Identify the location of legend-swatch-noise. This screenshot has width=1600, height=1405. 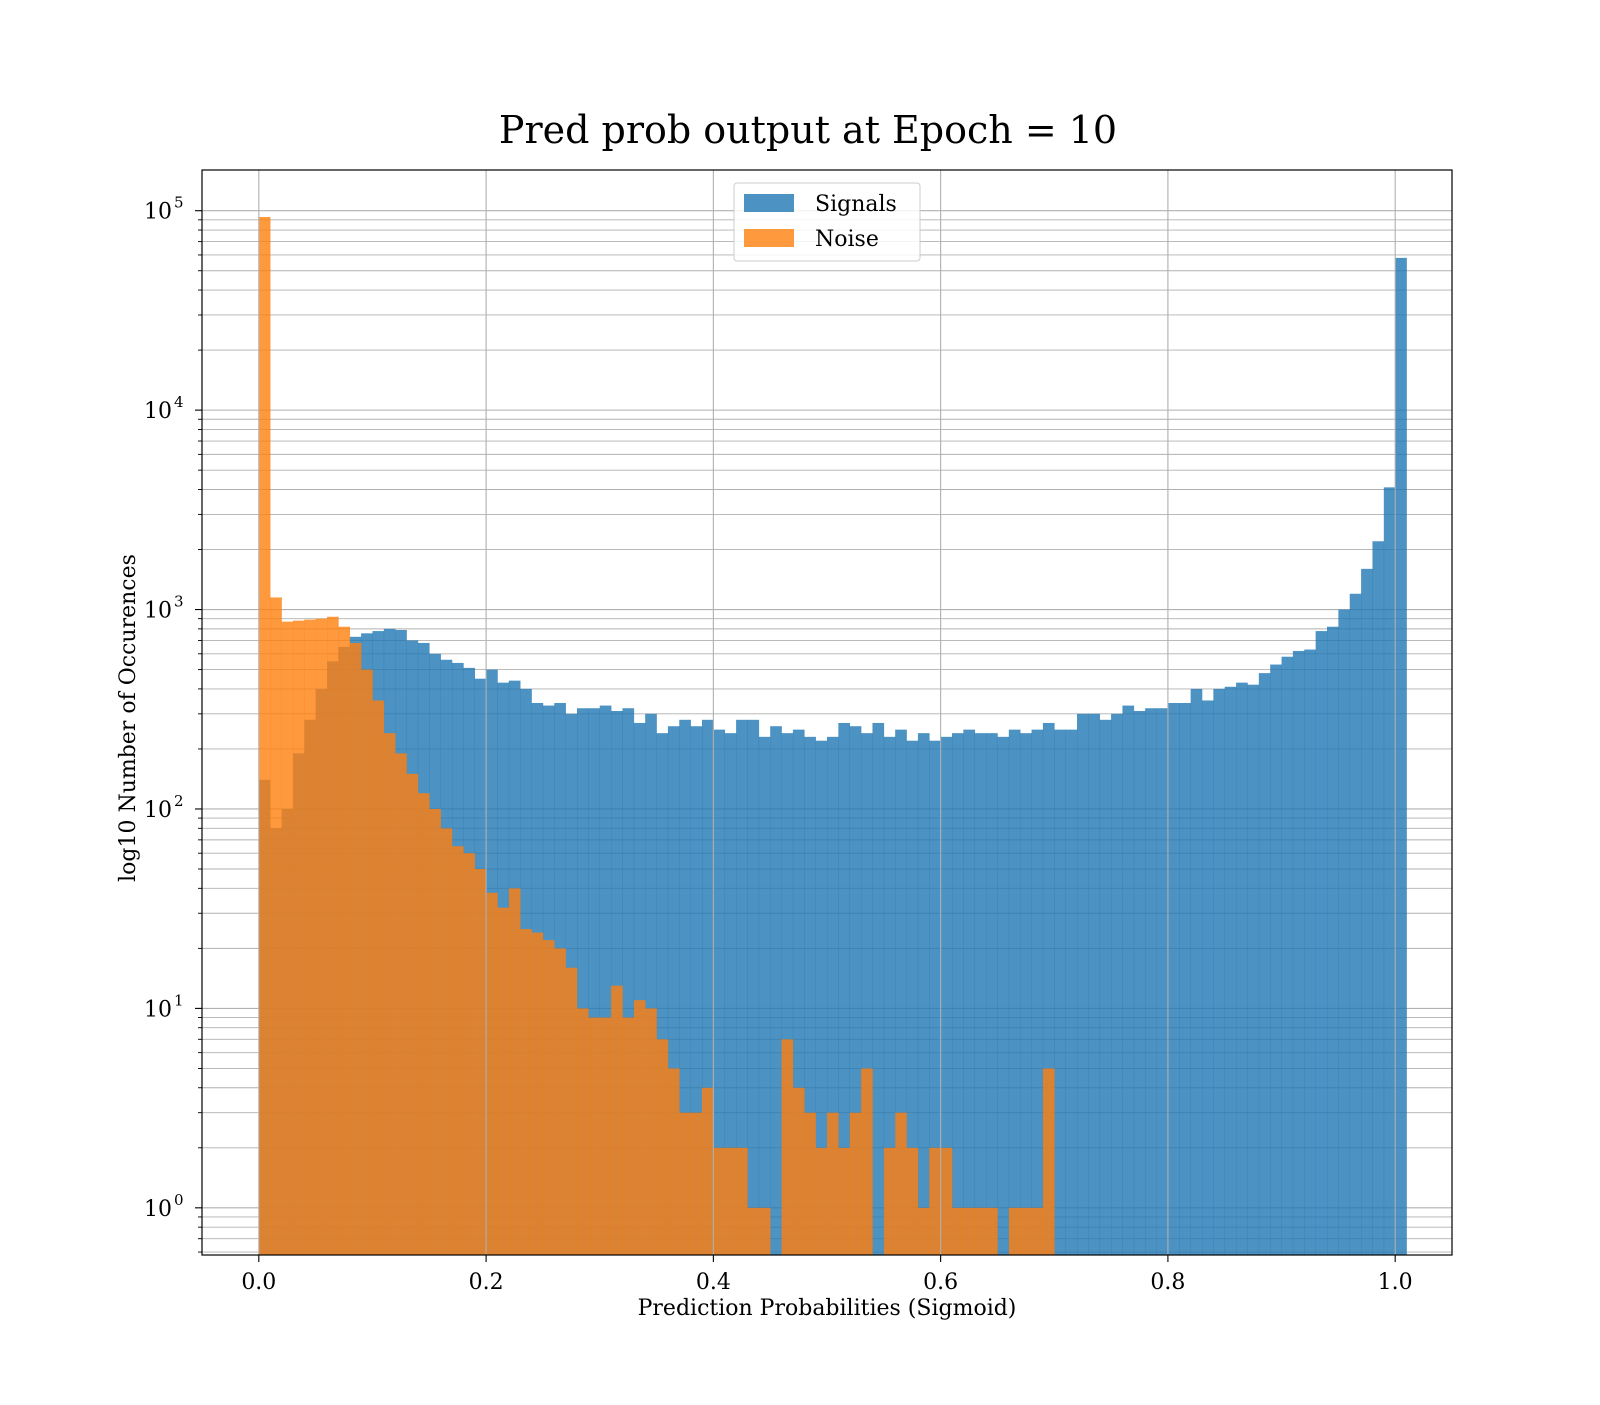
(769, 238).